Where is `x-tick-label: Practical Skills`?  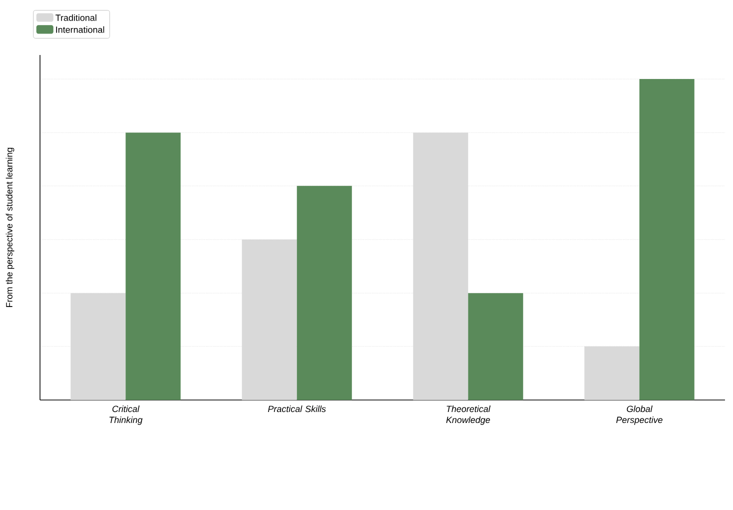 x-tick-label: Practical Skills is located at coordinates (297, 409).